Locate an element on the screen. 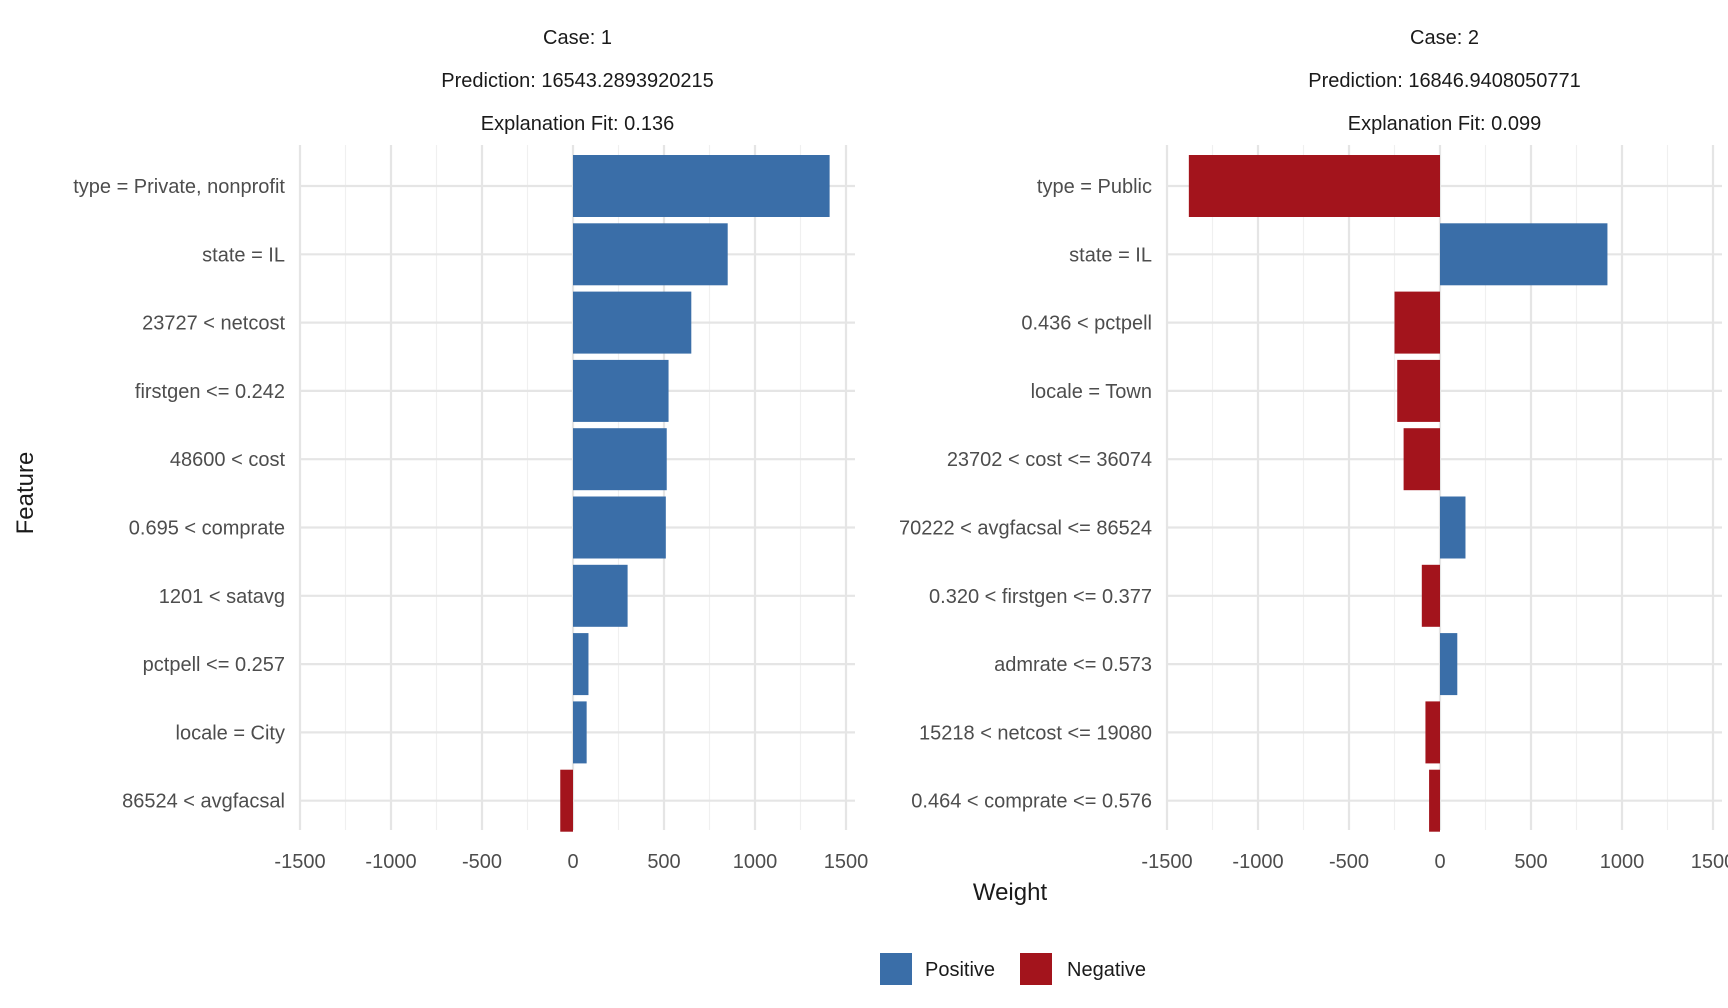 The width and height of the screenshot is (1728, 1008). y-axis-title: Feature is located at coordinates (25, 493).